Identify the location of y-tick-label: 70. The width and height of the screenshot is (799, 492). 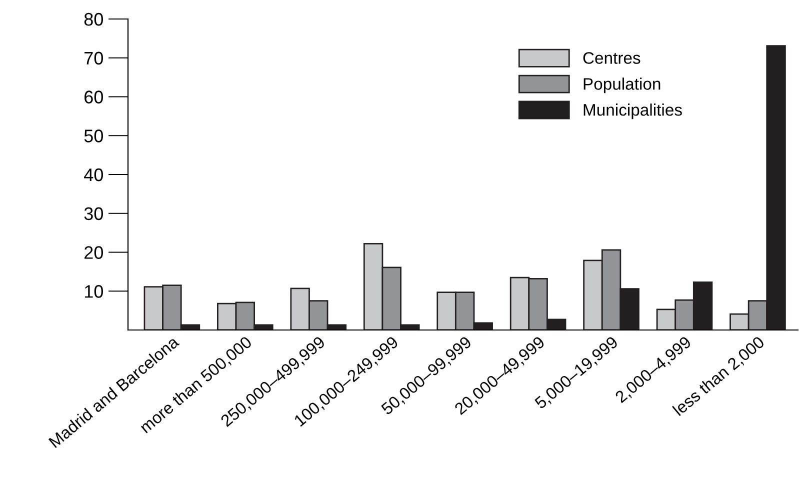
(93, 58).